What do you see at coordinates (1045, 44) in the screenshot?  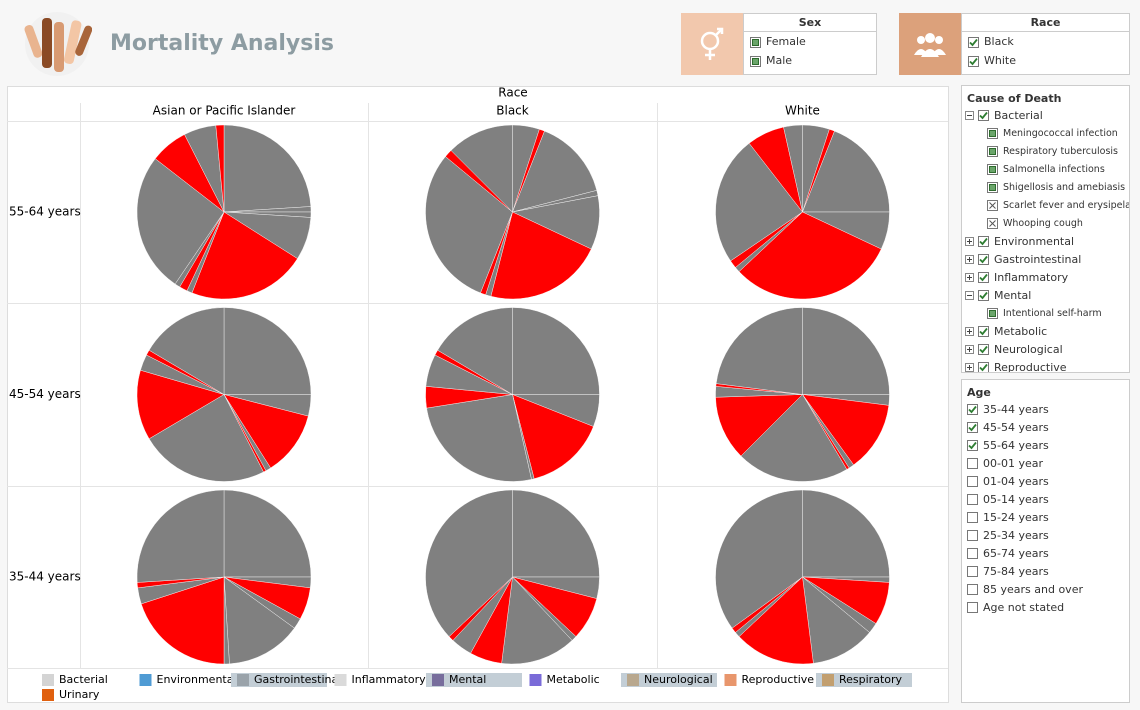 I see `race-filter: Race Black White` at bounding box center [1045, 44].